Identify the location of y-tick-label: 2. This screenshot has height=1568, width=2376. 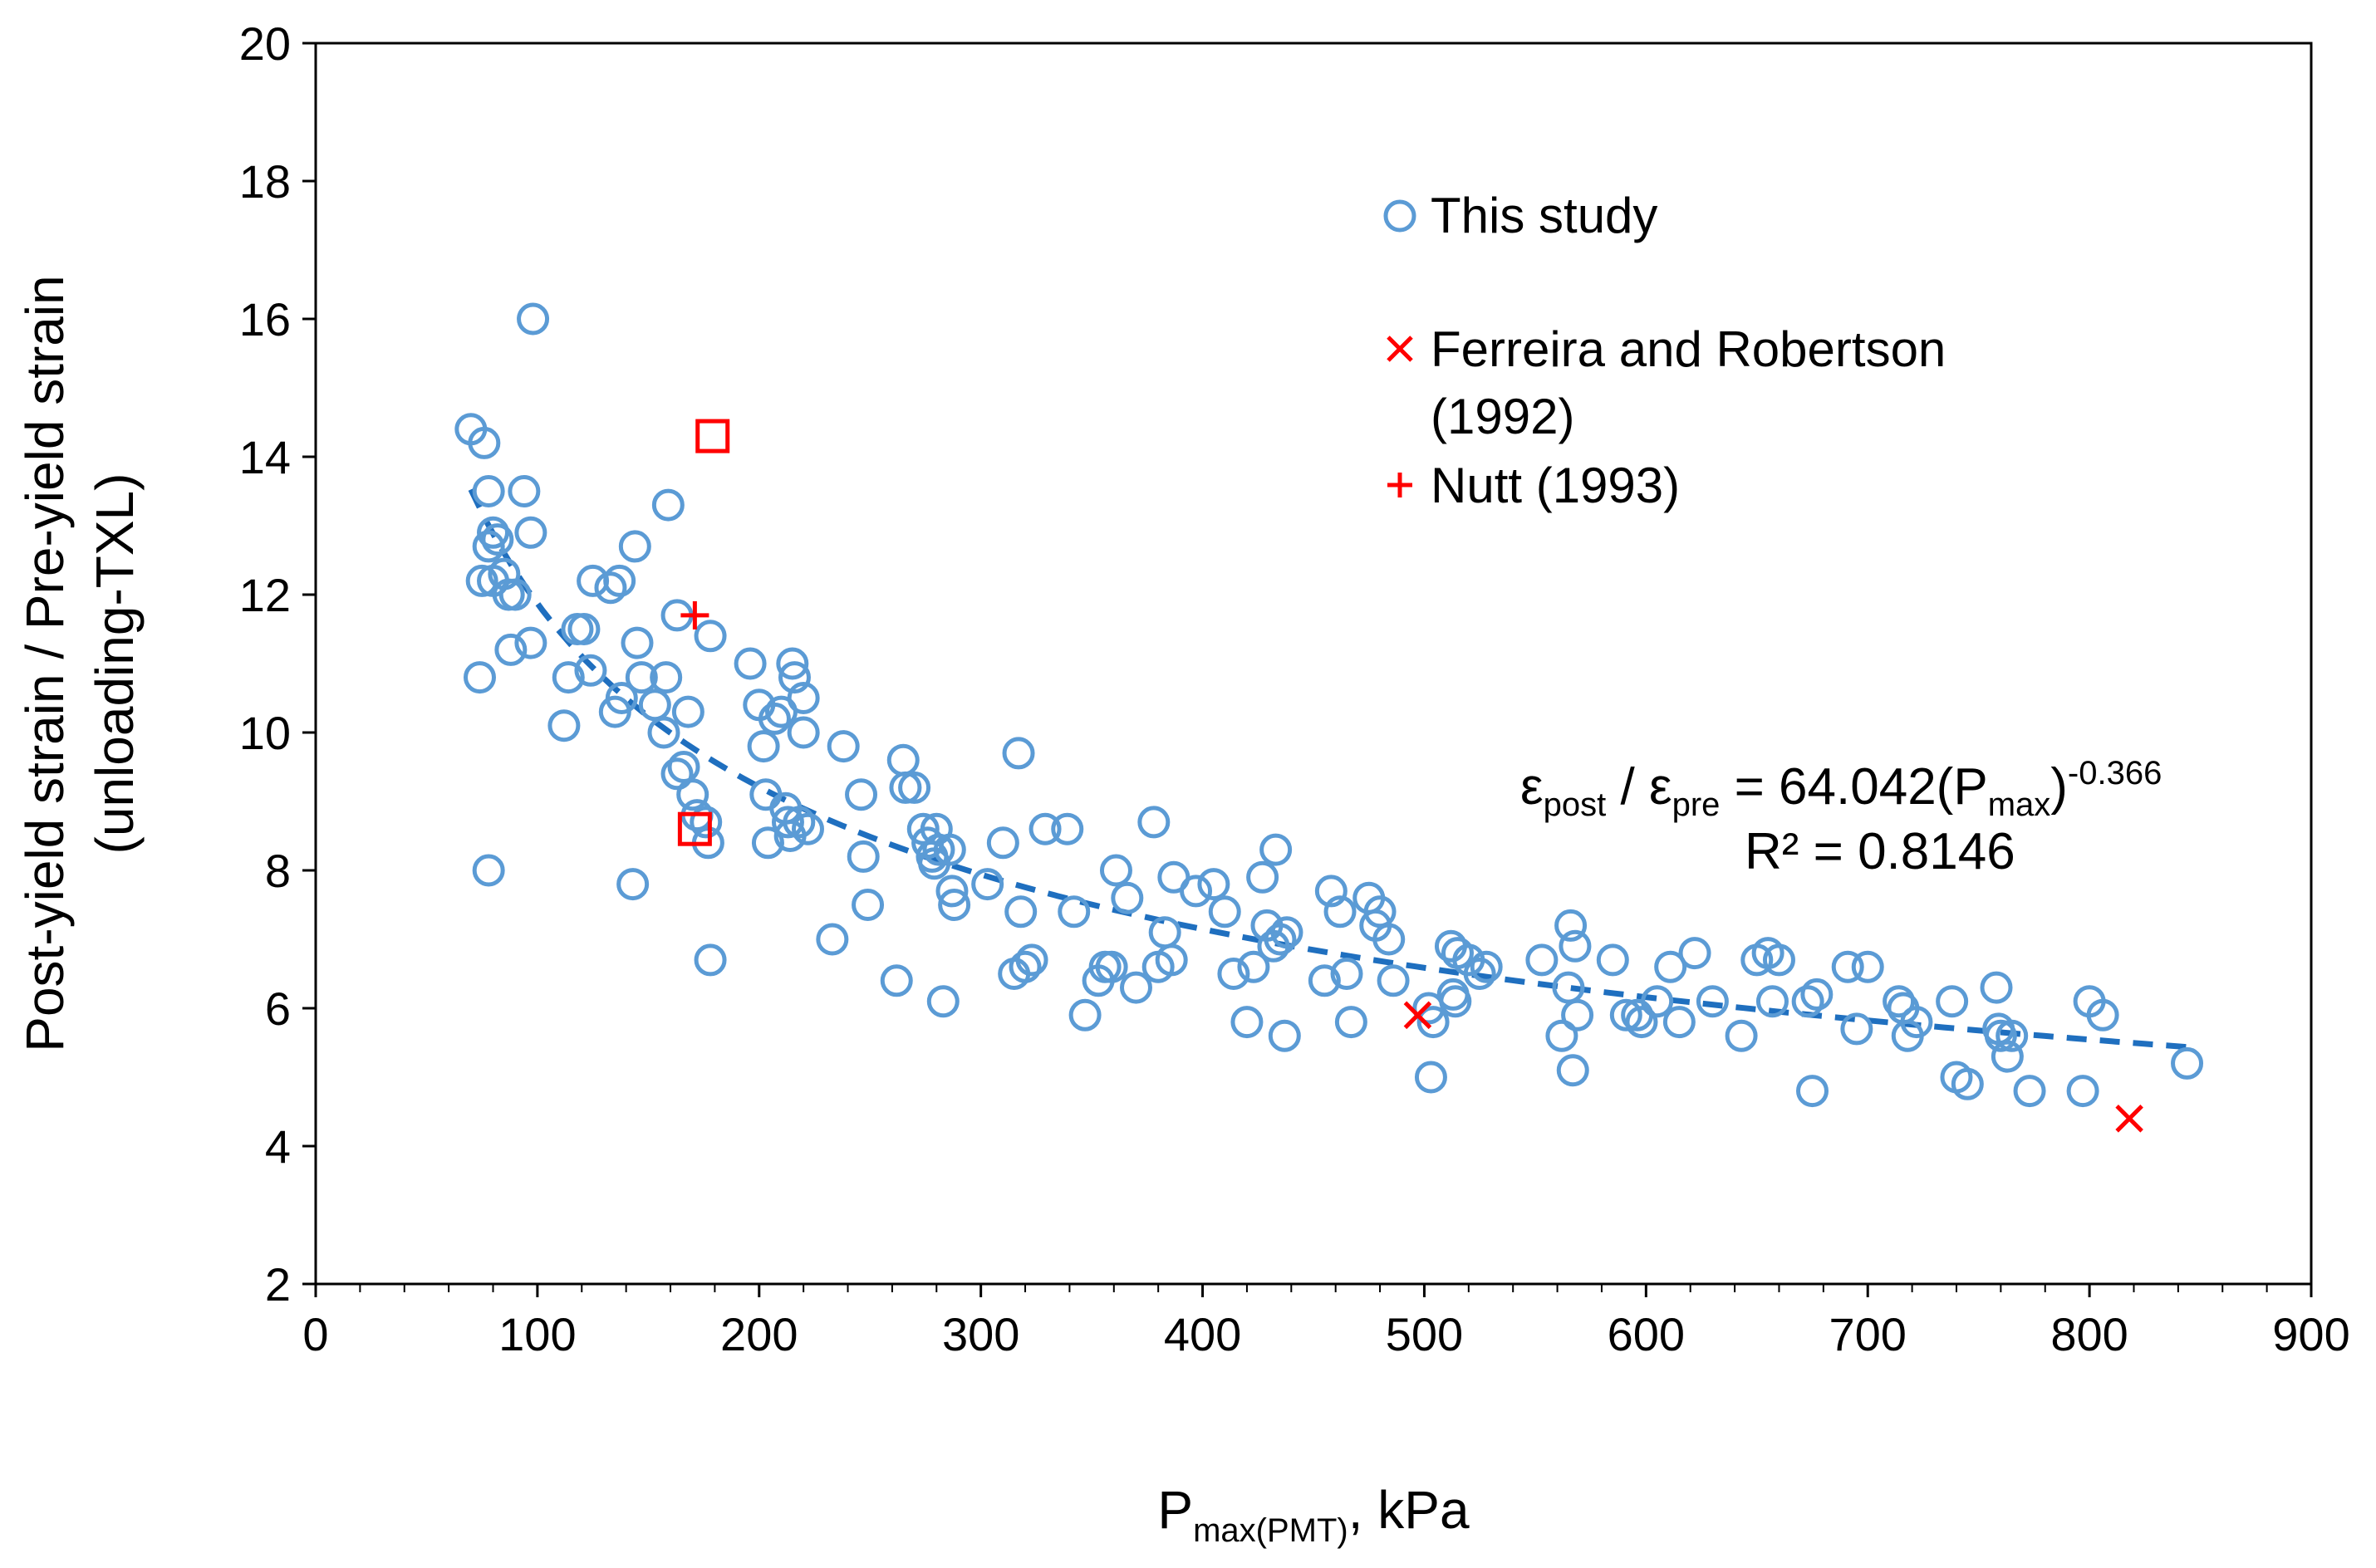
(278, 1284).